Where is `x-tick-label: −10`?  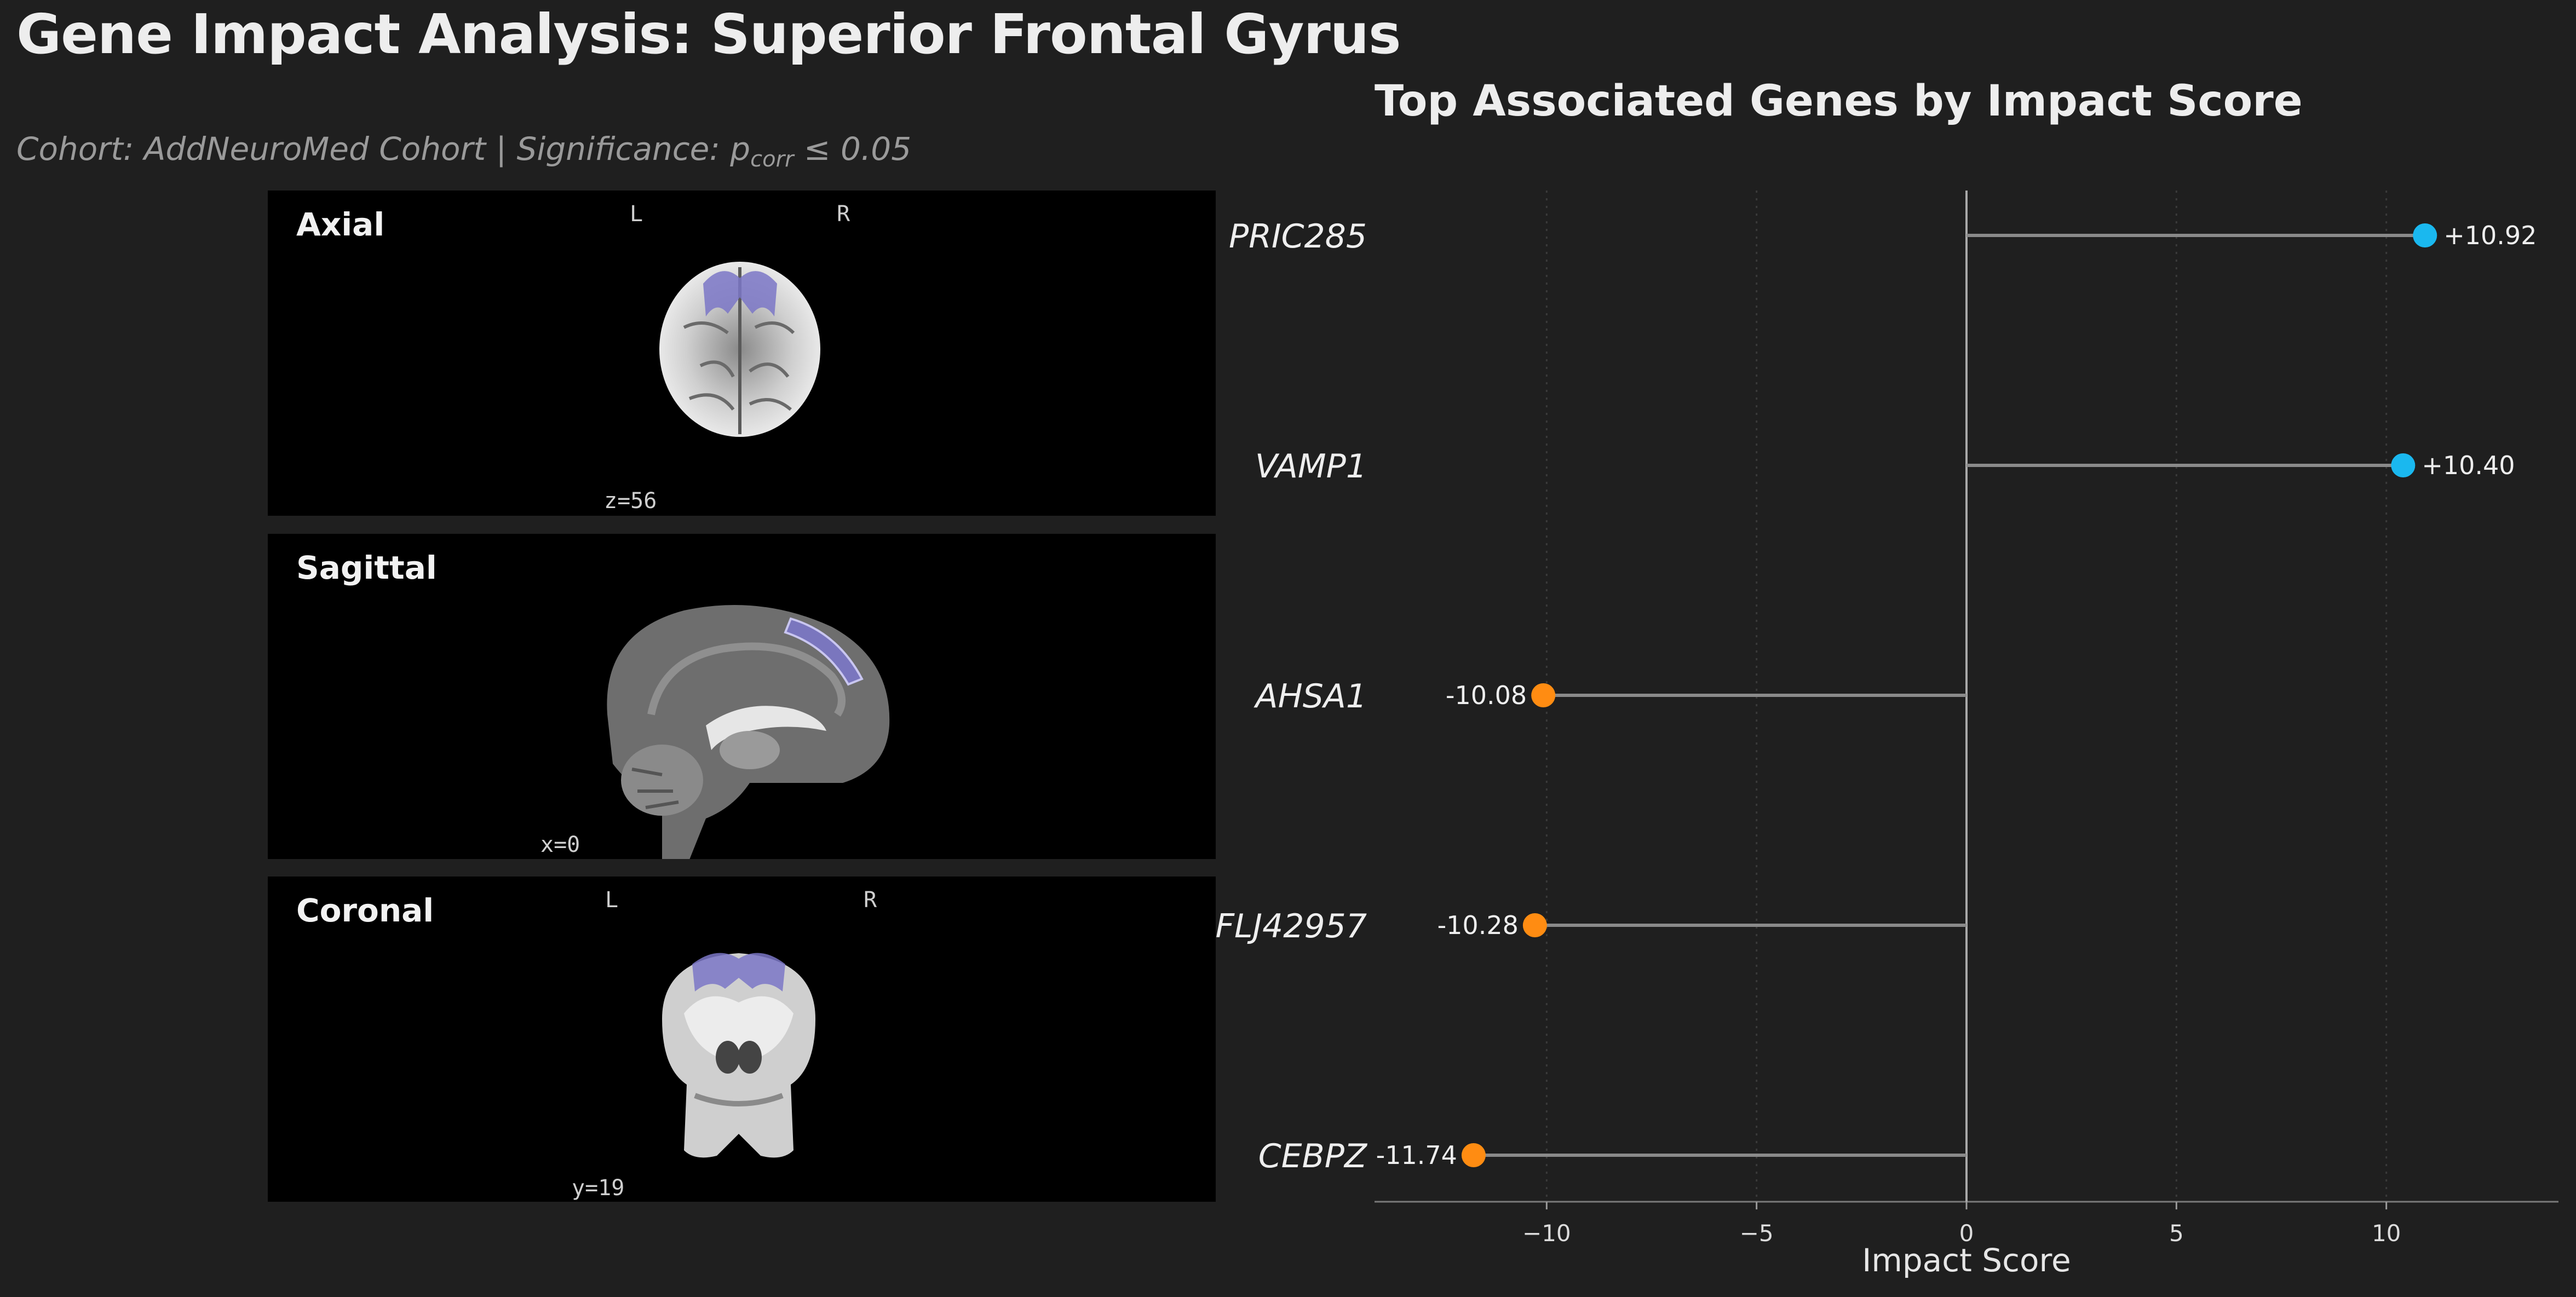
x-tick-label: −10 is located at coordinates (1547, 1233).